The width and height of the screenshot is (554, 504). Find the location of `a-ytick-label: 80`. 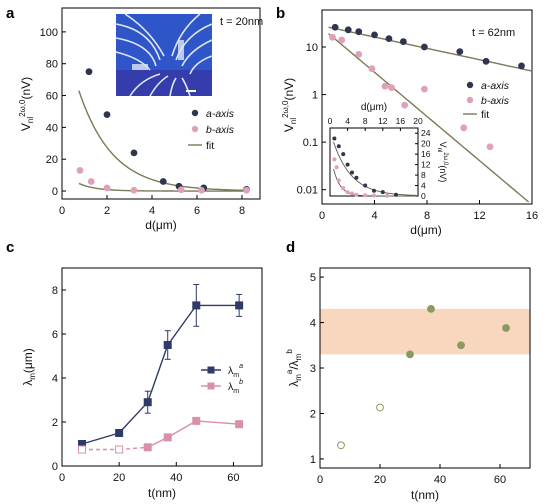

a-ytick-label: 80 is located at coordinates (52, 65).